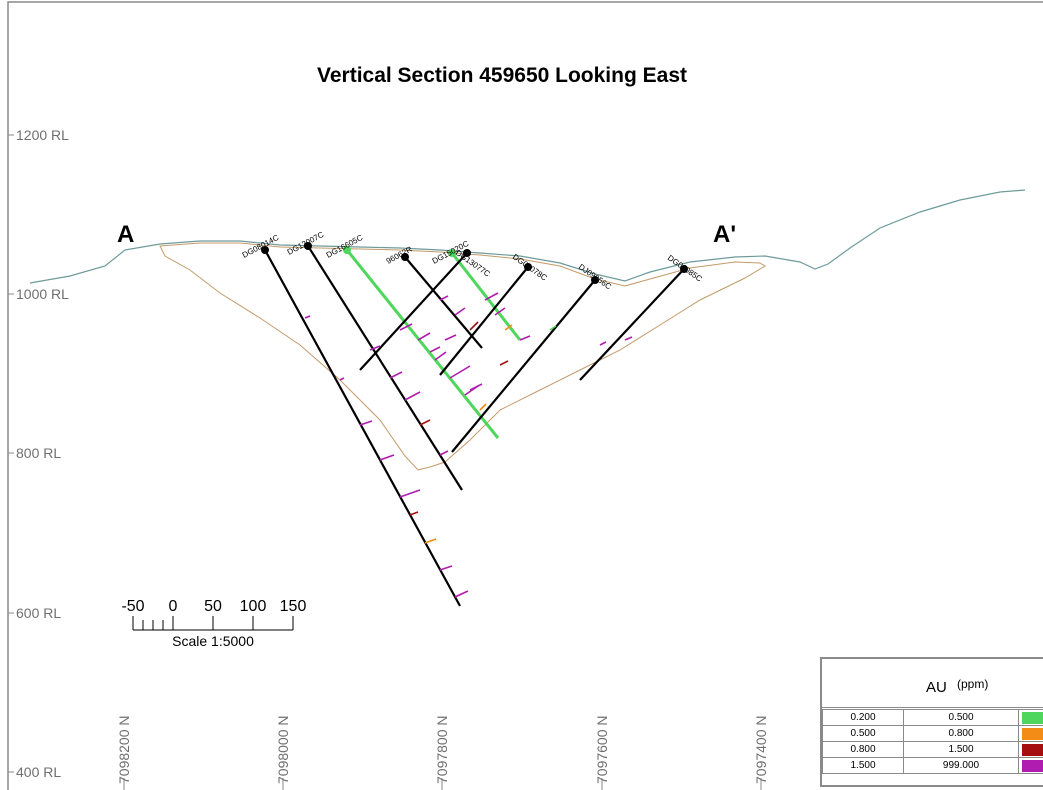 This screenshot has width=1043, height=790. What do you see at coordinates (863, 765) in the screenshot?
I see `legend-from: 1.500` at bounding box center [863, 765].